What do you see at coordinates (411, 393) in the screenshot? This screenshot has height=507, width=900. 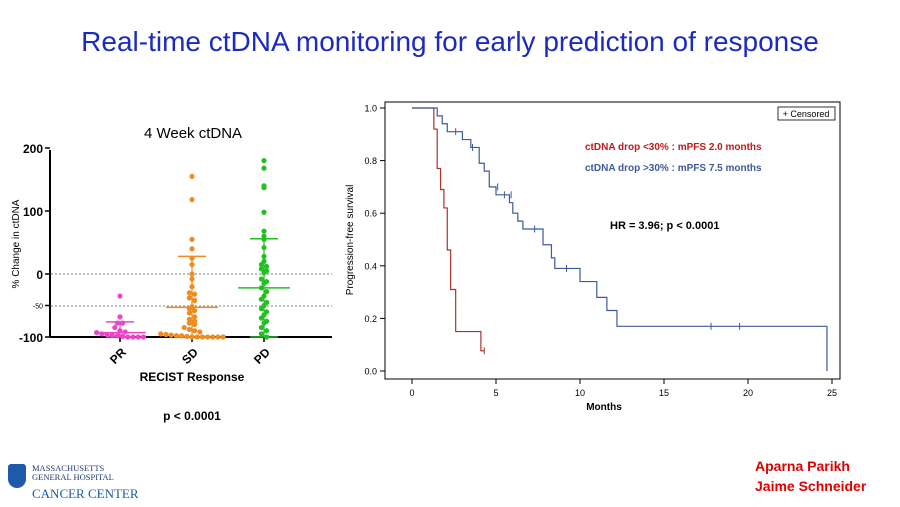 I see `km-x-tick-label: 0` at bounding box center [411, 393].